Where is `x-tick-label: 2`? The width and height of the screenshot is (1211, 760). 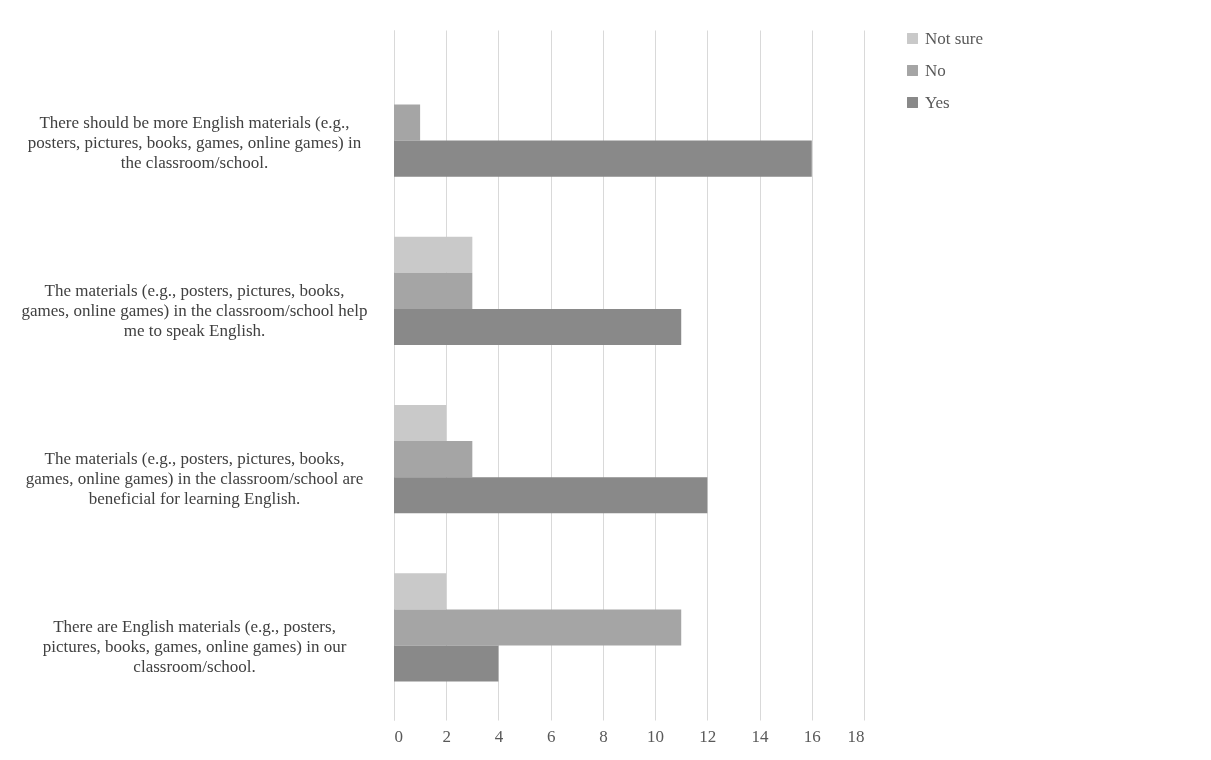 x-tick-label: 2 is located at coordinates (446, 736).